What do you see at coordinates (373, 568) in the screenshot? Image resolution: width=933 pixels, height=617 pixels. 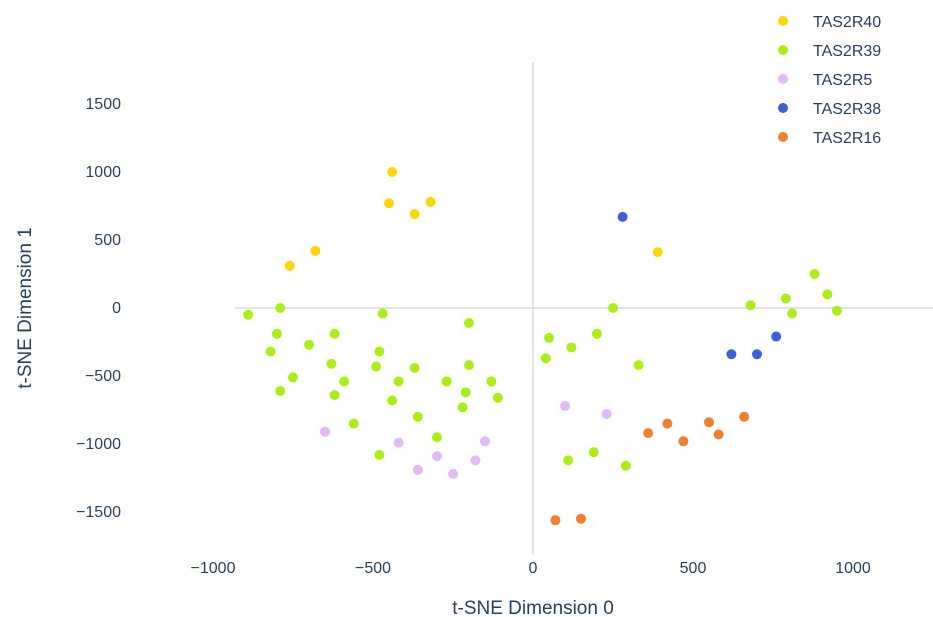 I see `x-tick-label: −500` at bounding box center [373, 568].